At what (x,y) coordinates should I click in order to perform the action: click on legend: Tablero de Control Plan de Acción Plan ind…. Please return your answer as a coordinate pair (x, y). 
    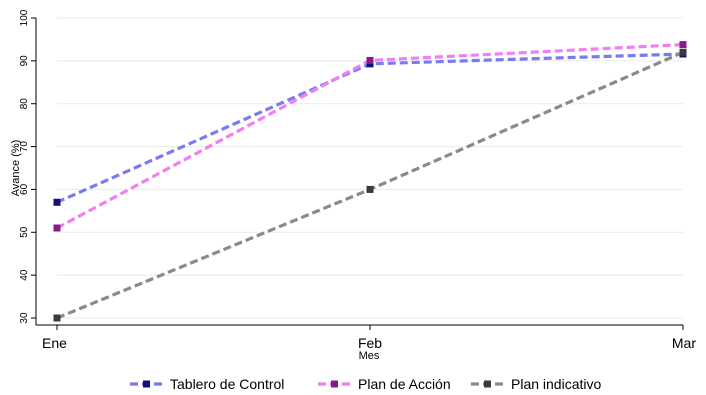
    Looking at the image, I should click on (365, 384).